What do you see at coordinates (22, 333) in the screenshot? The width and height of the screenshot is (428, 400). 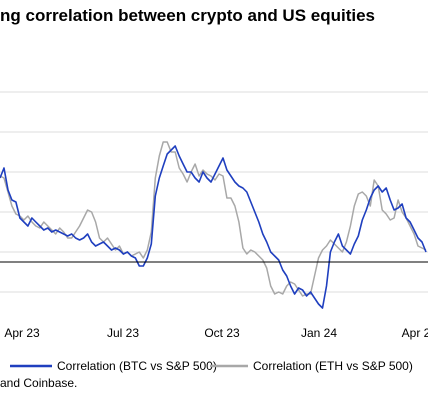 I see `x-tick-label: Apr 23` at bounding box center [22, 333].